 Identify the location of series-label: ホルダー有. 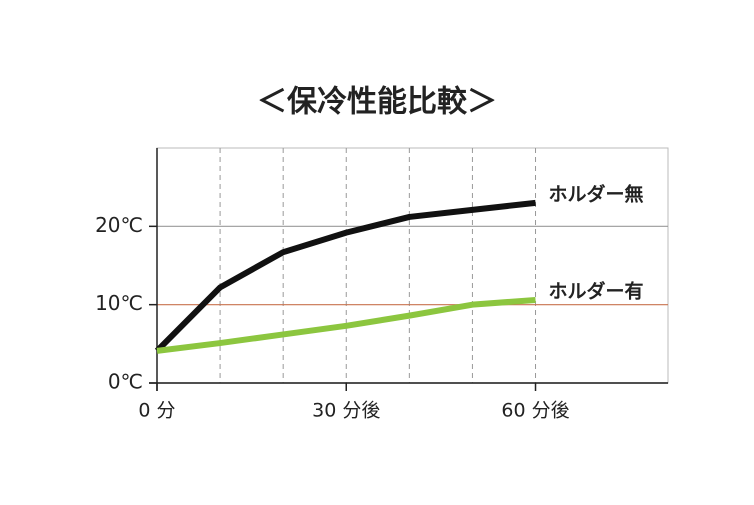
(596, 290).